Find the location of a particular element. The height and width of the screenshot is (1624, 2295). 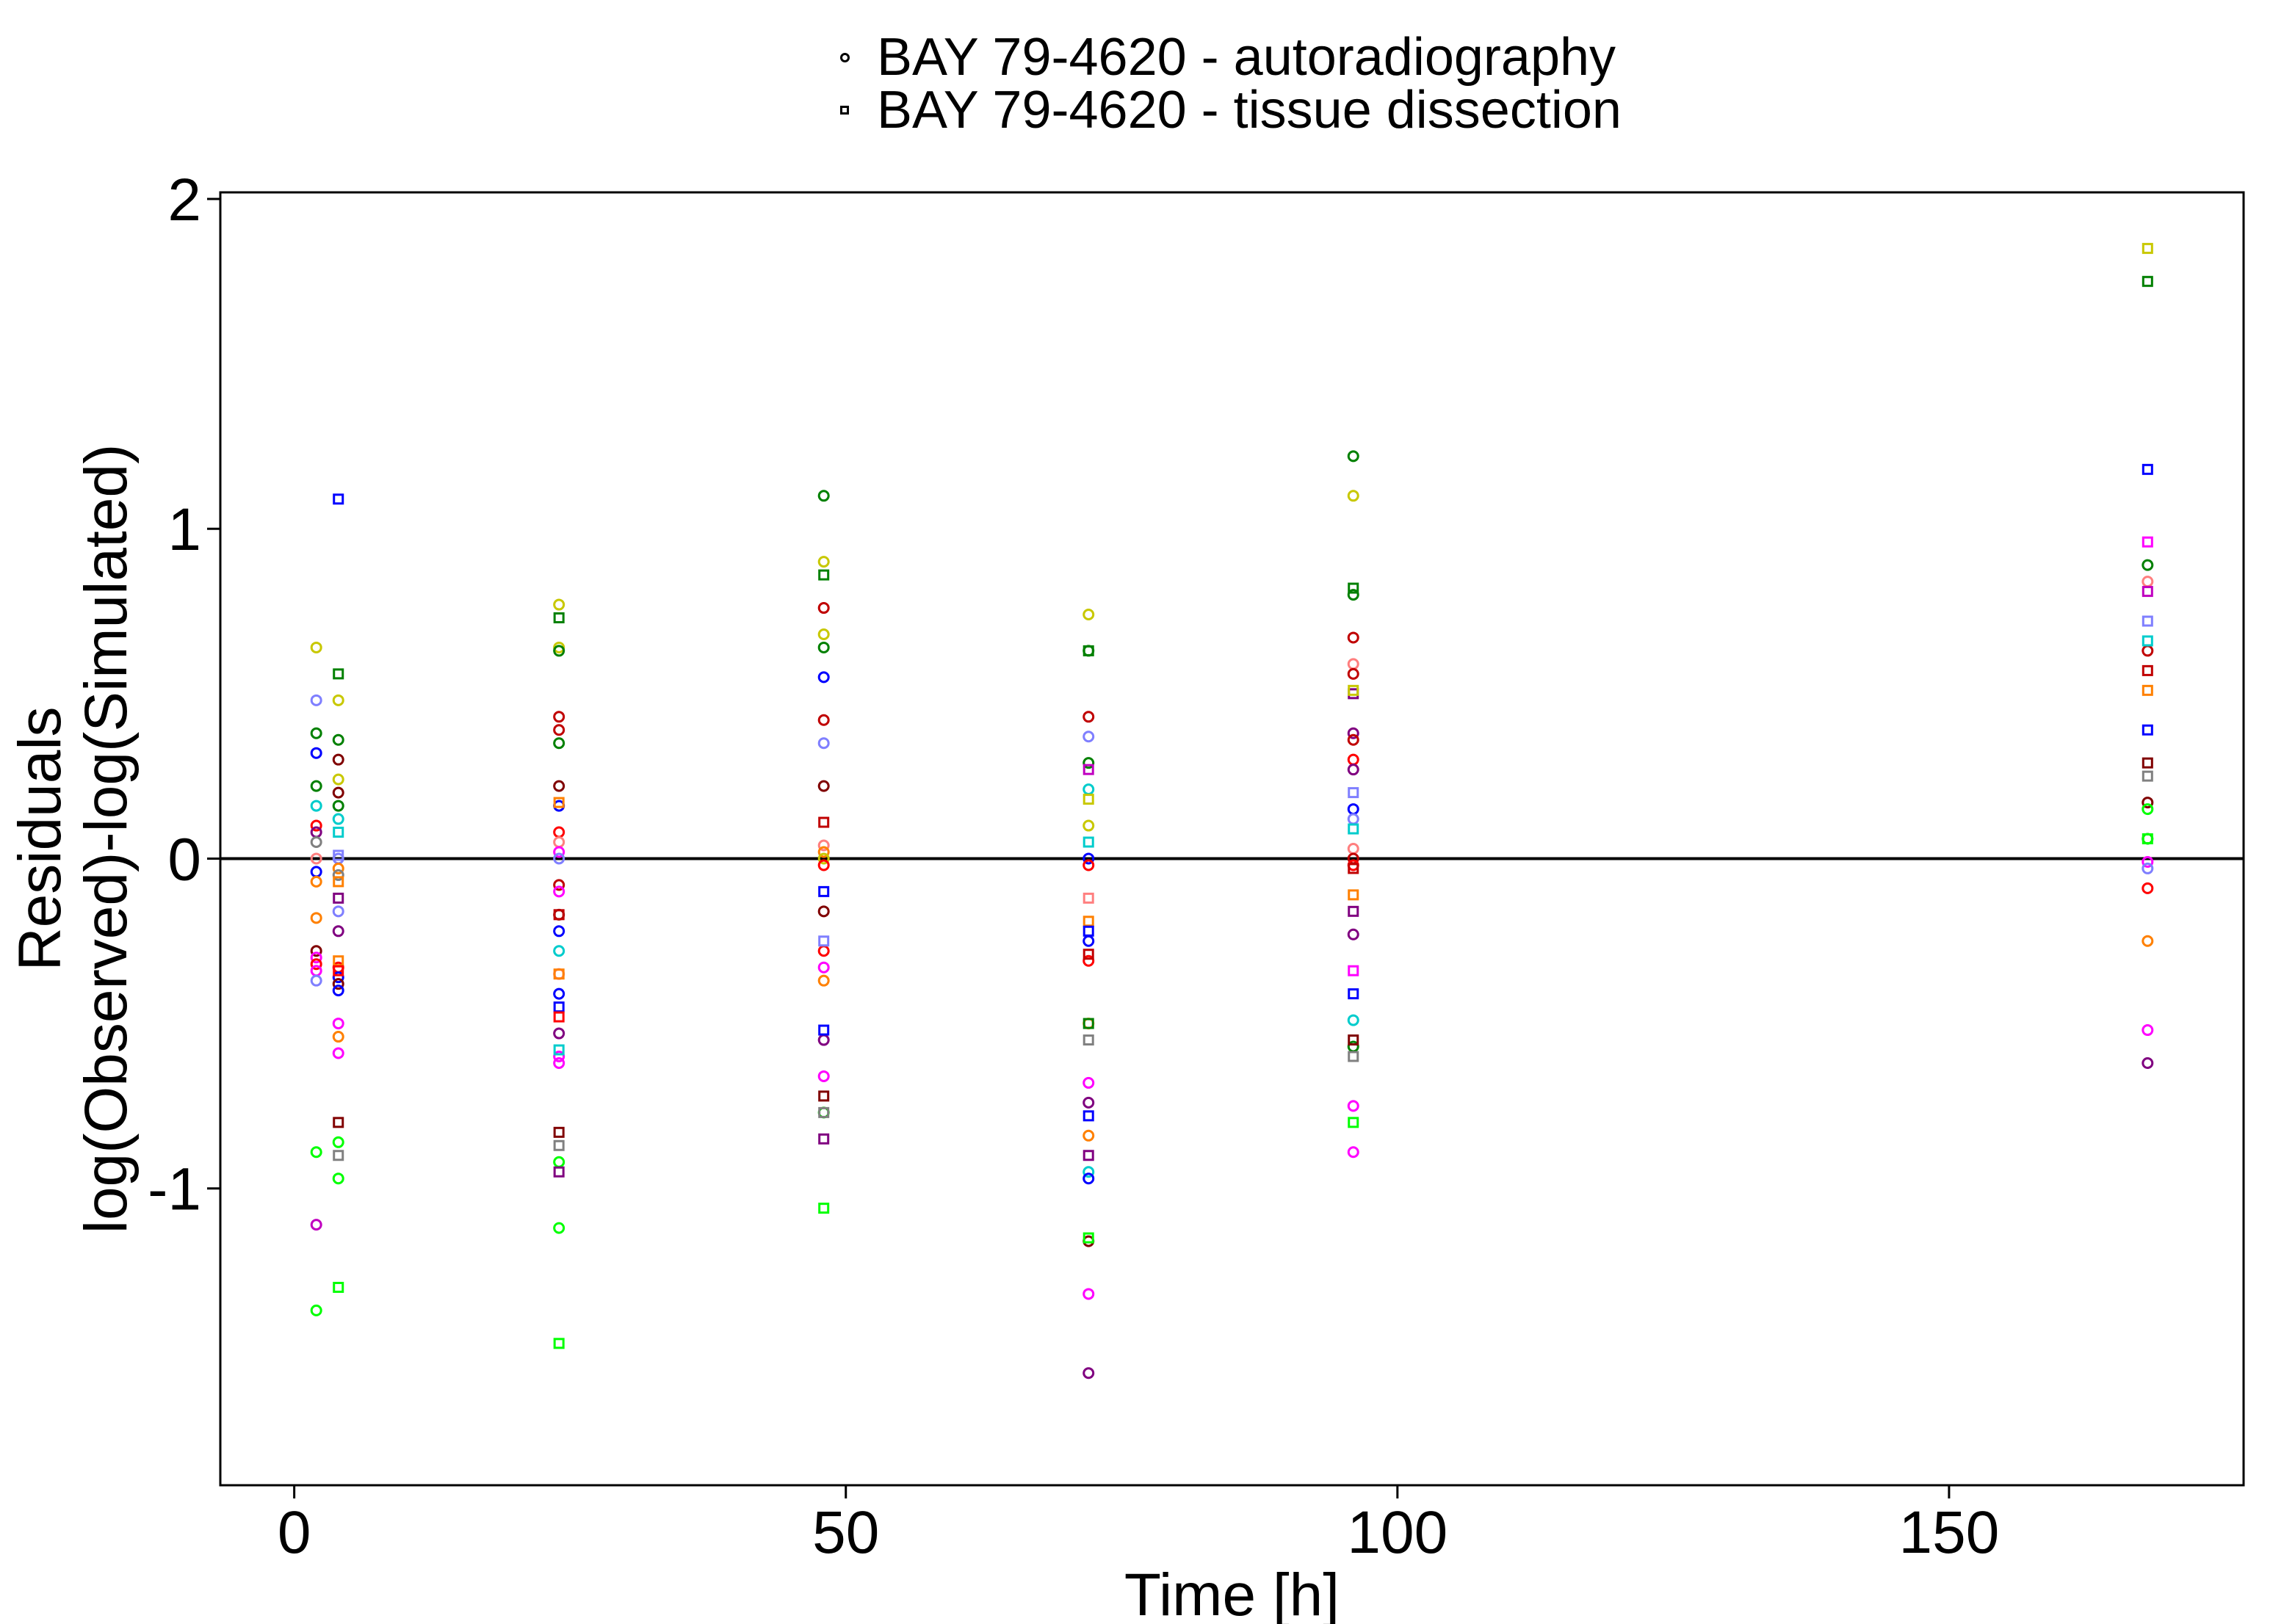

legend-circle-icon is located at coordinates (845, 57).